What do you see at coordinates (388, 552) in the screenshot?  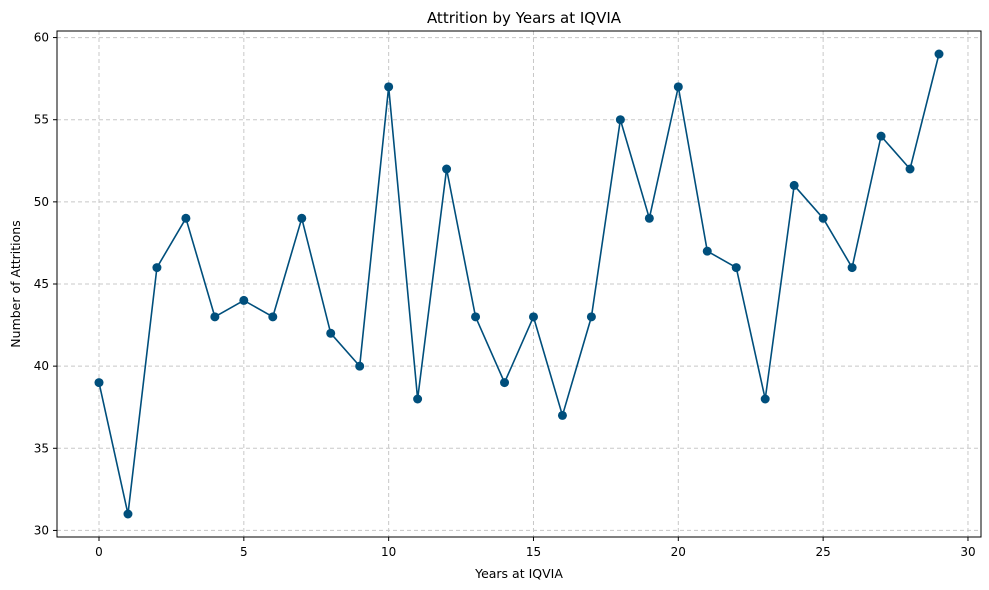 I see `x-tick-label: 10` at bounding box center [388, 552].